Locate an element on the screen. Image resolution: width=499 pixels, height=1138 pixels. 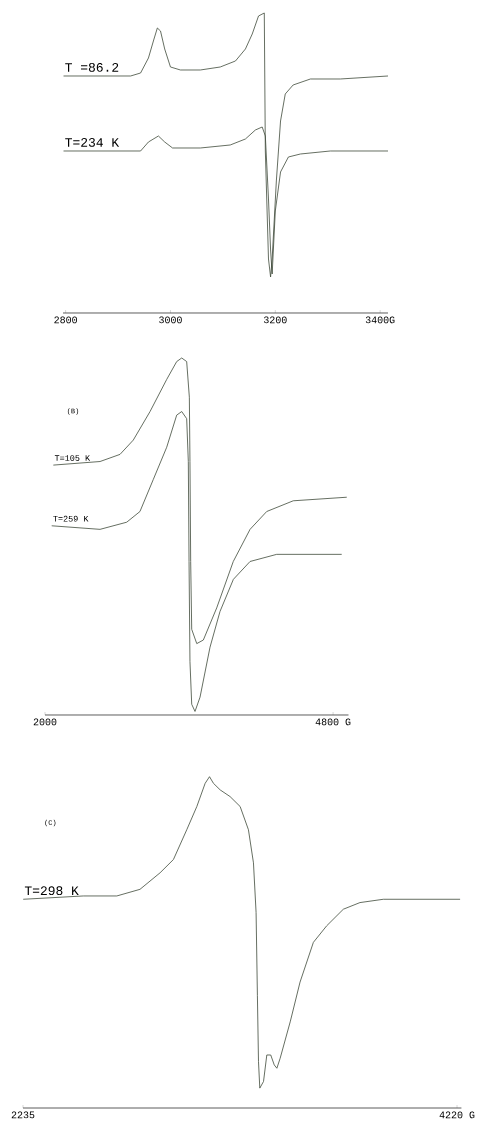
series-label: T=298 K is located at coordinates (51, 891).